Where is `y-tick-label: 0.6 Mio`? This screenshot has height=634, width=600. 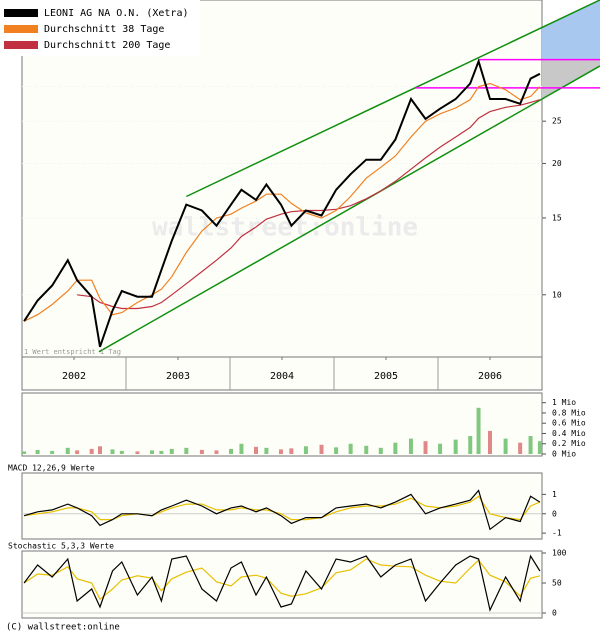
y-tick-label: 0.6 Mio is located at coordinates (569, 423).